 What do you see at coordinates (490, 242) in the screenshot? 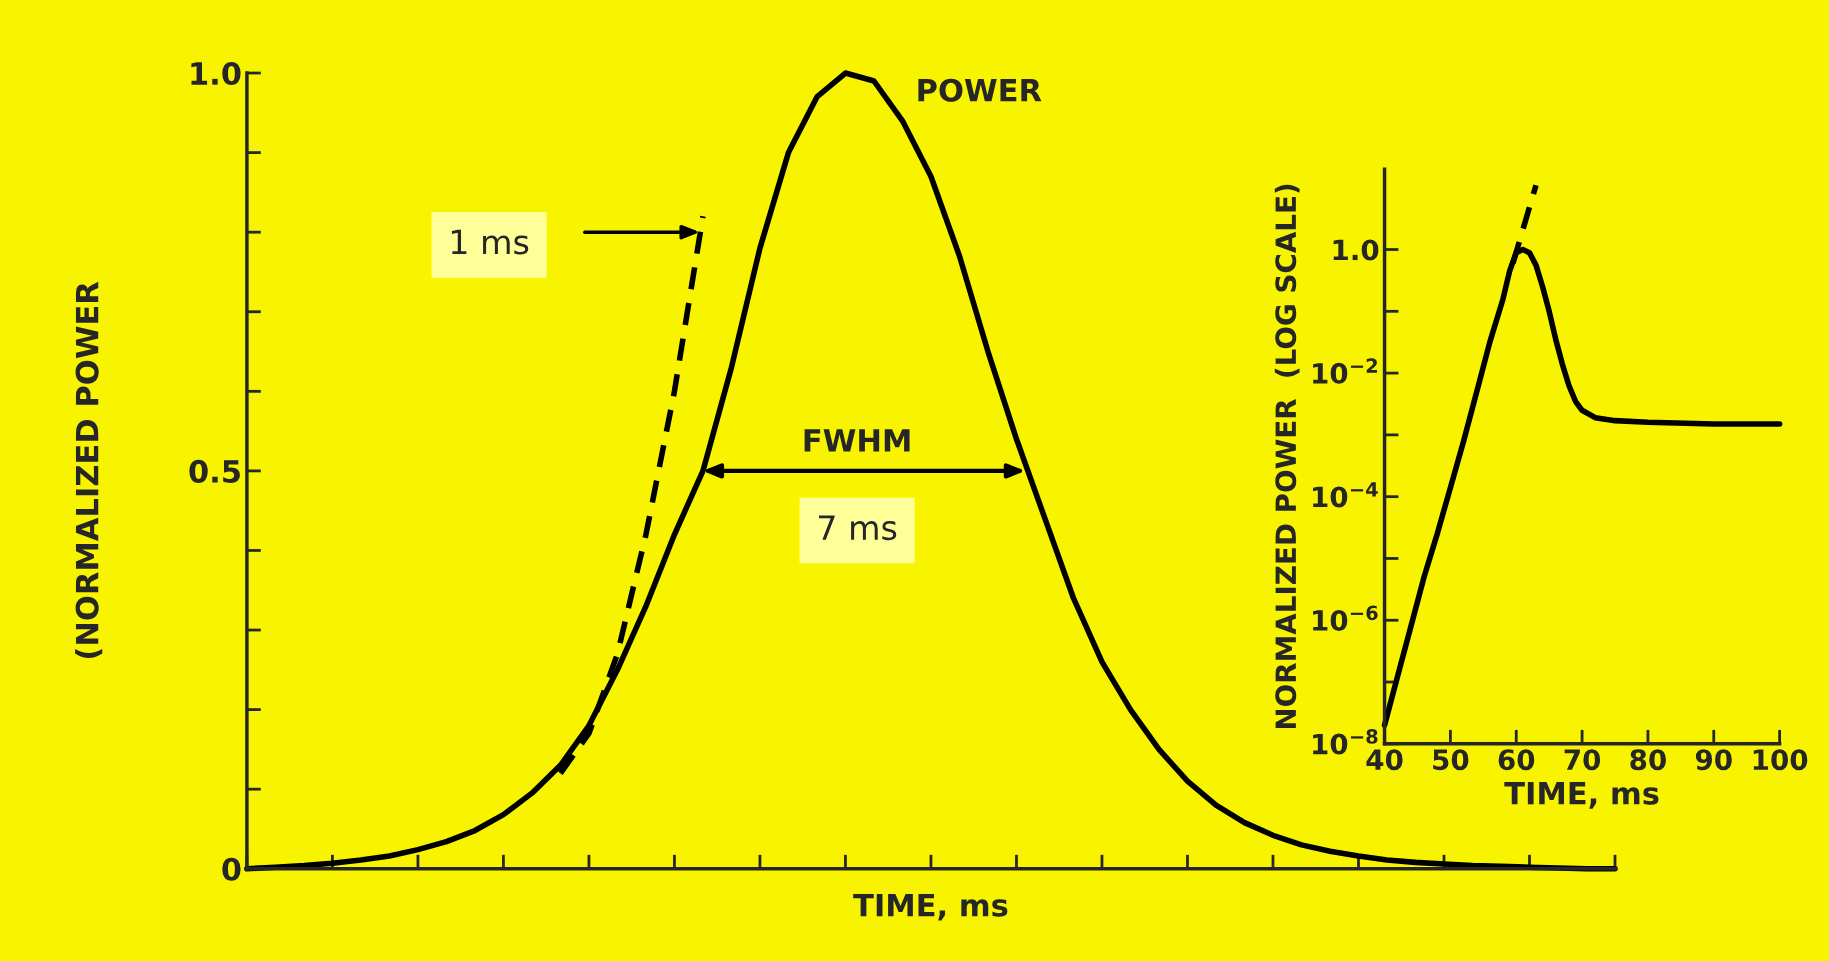
I see `annotation: 1 ms` at bounding box center [490, 242].